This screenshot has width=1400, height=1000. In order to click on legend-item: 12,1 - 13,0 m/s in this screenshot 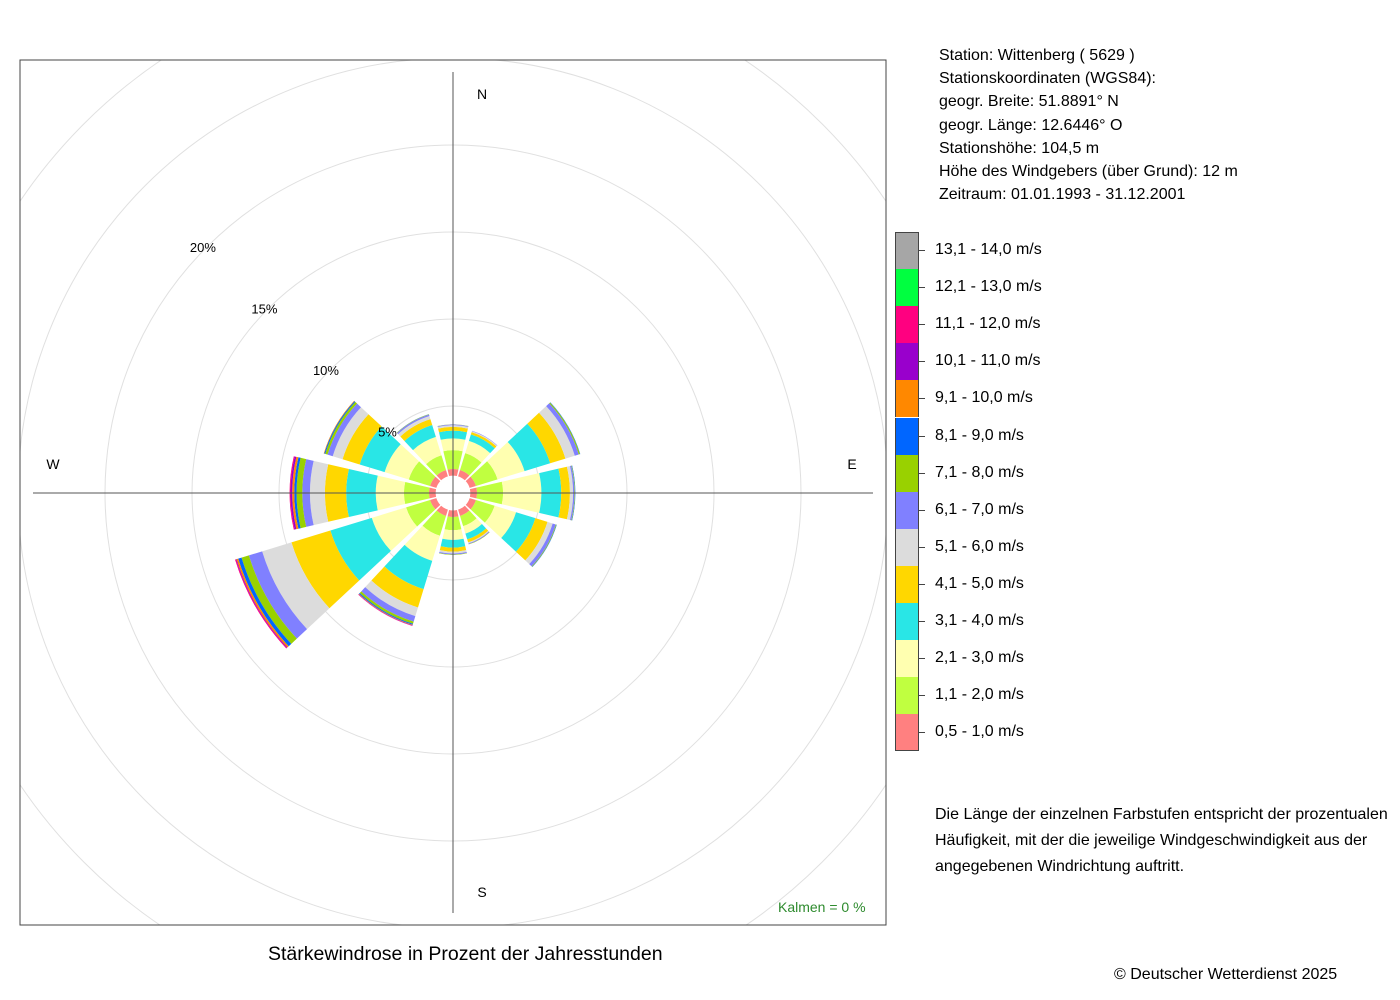, I will do `click(1065, 288)`.